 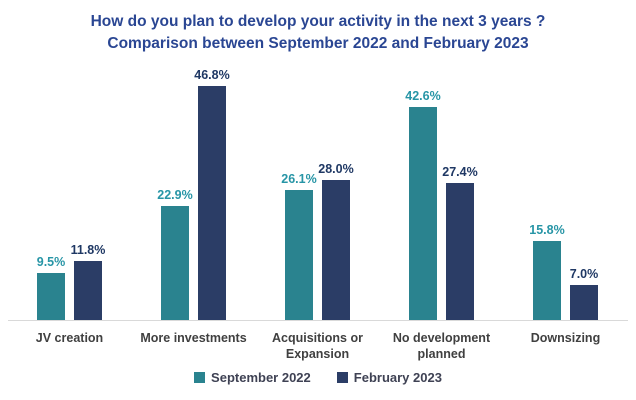 What do you see at coordinates (423, 96) in the screenshot?
I see `bar-value-label-september-2022-no-development-planned: 42.6%` at bounding box center [423, 96].